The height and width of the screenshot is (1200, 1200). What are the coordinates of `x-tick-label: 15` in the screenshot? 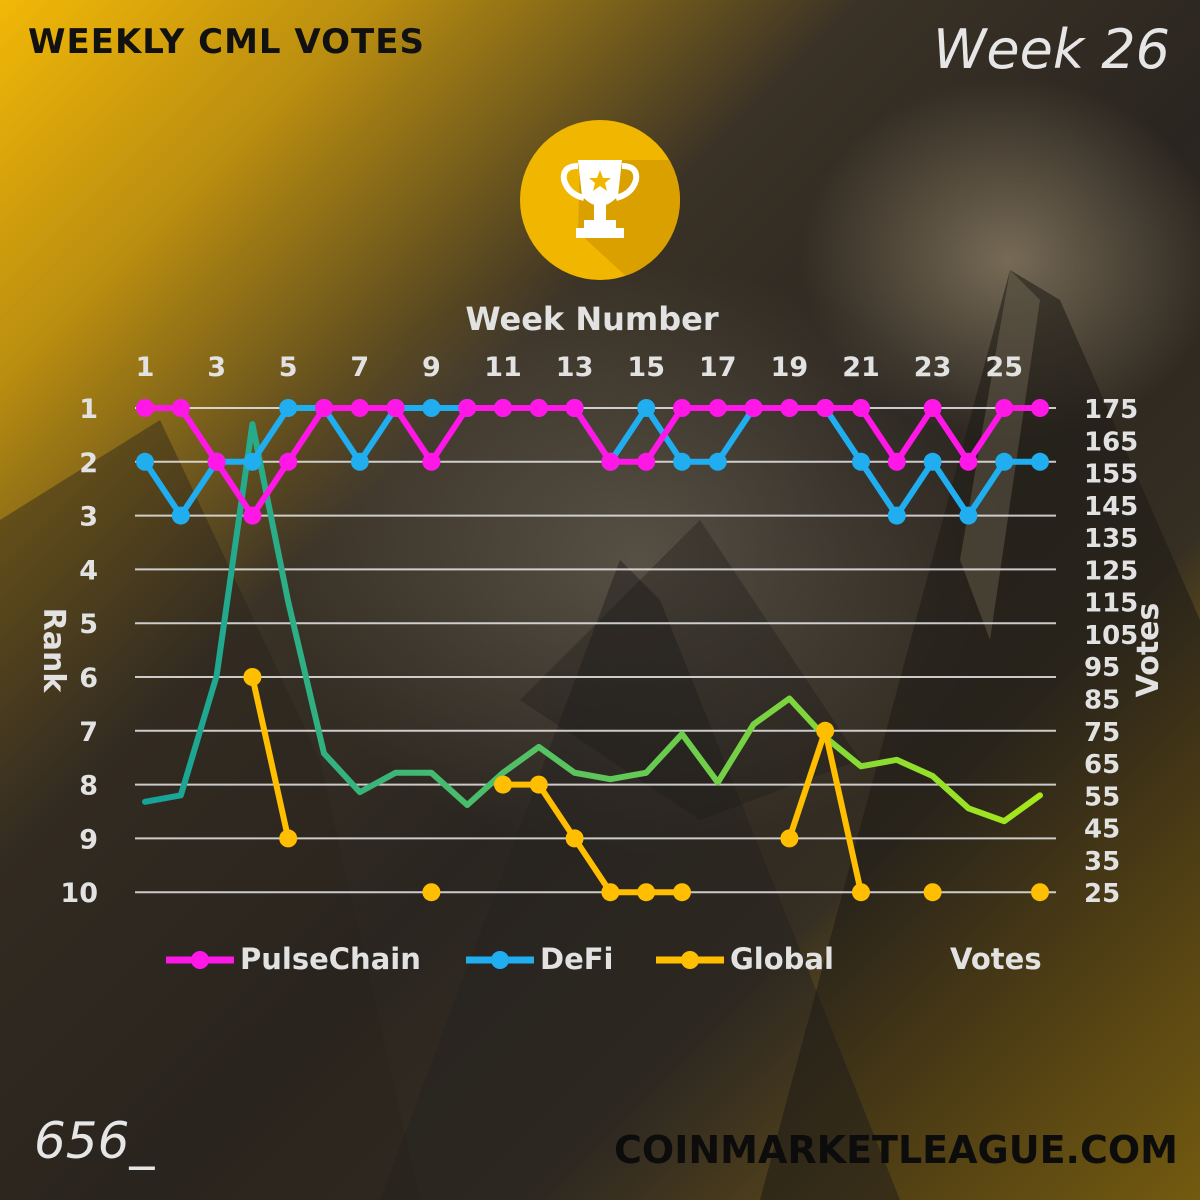 It's located at (646, 367).